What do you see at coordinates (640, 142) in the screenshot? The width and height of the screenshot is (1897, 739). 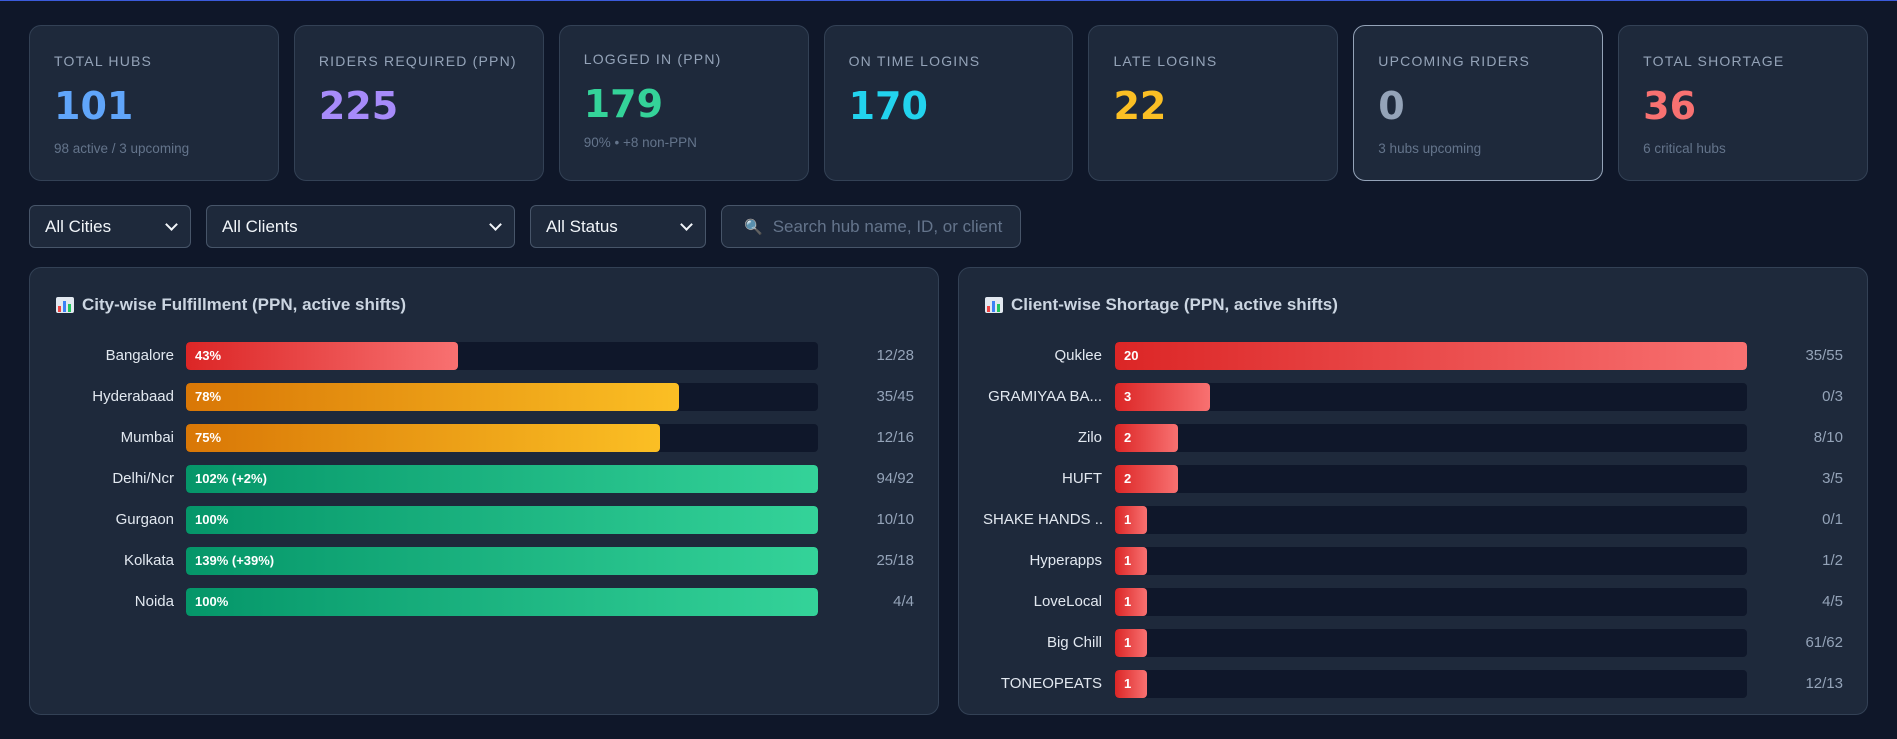 I see `stat-sub: 90% • +8 non-PPN` at bounding box center [640, 142].